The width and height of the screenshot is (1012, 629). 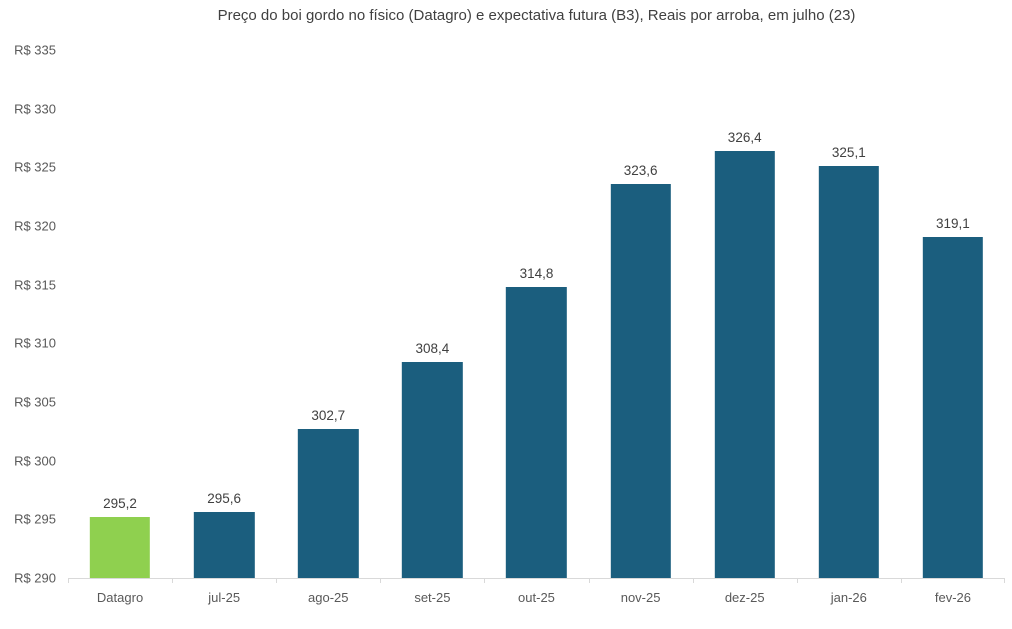 What do you see at coordinates (432, 314) in the screenshot?
I see `bar-slot: 308,4` at bounding box center [432, 314].